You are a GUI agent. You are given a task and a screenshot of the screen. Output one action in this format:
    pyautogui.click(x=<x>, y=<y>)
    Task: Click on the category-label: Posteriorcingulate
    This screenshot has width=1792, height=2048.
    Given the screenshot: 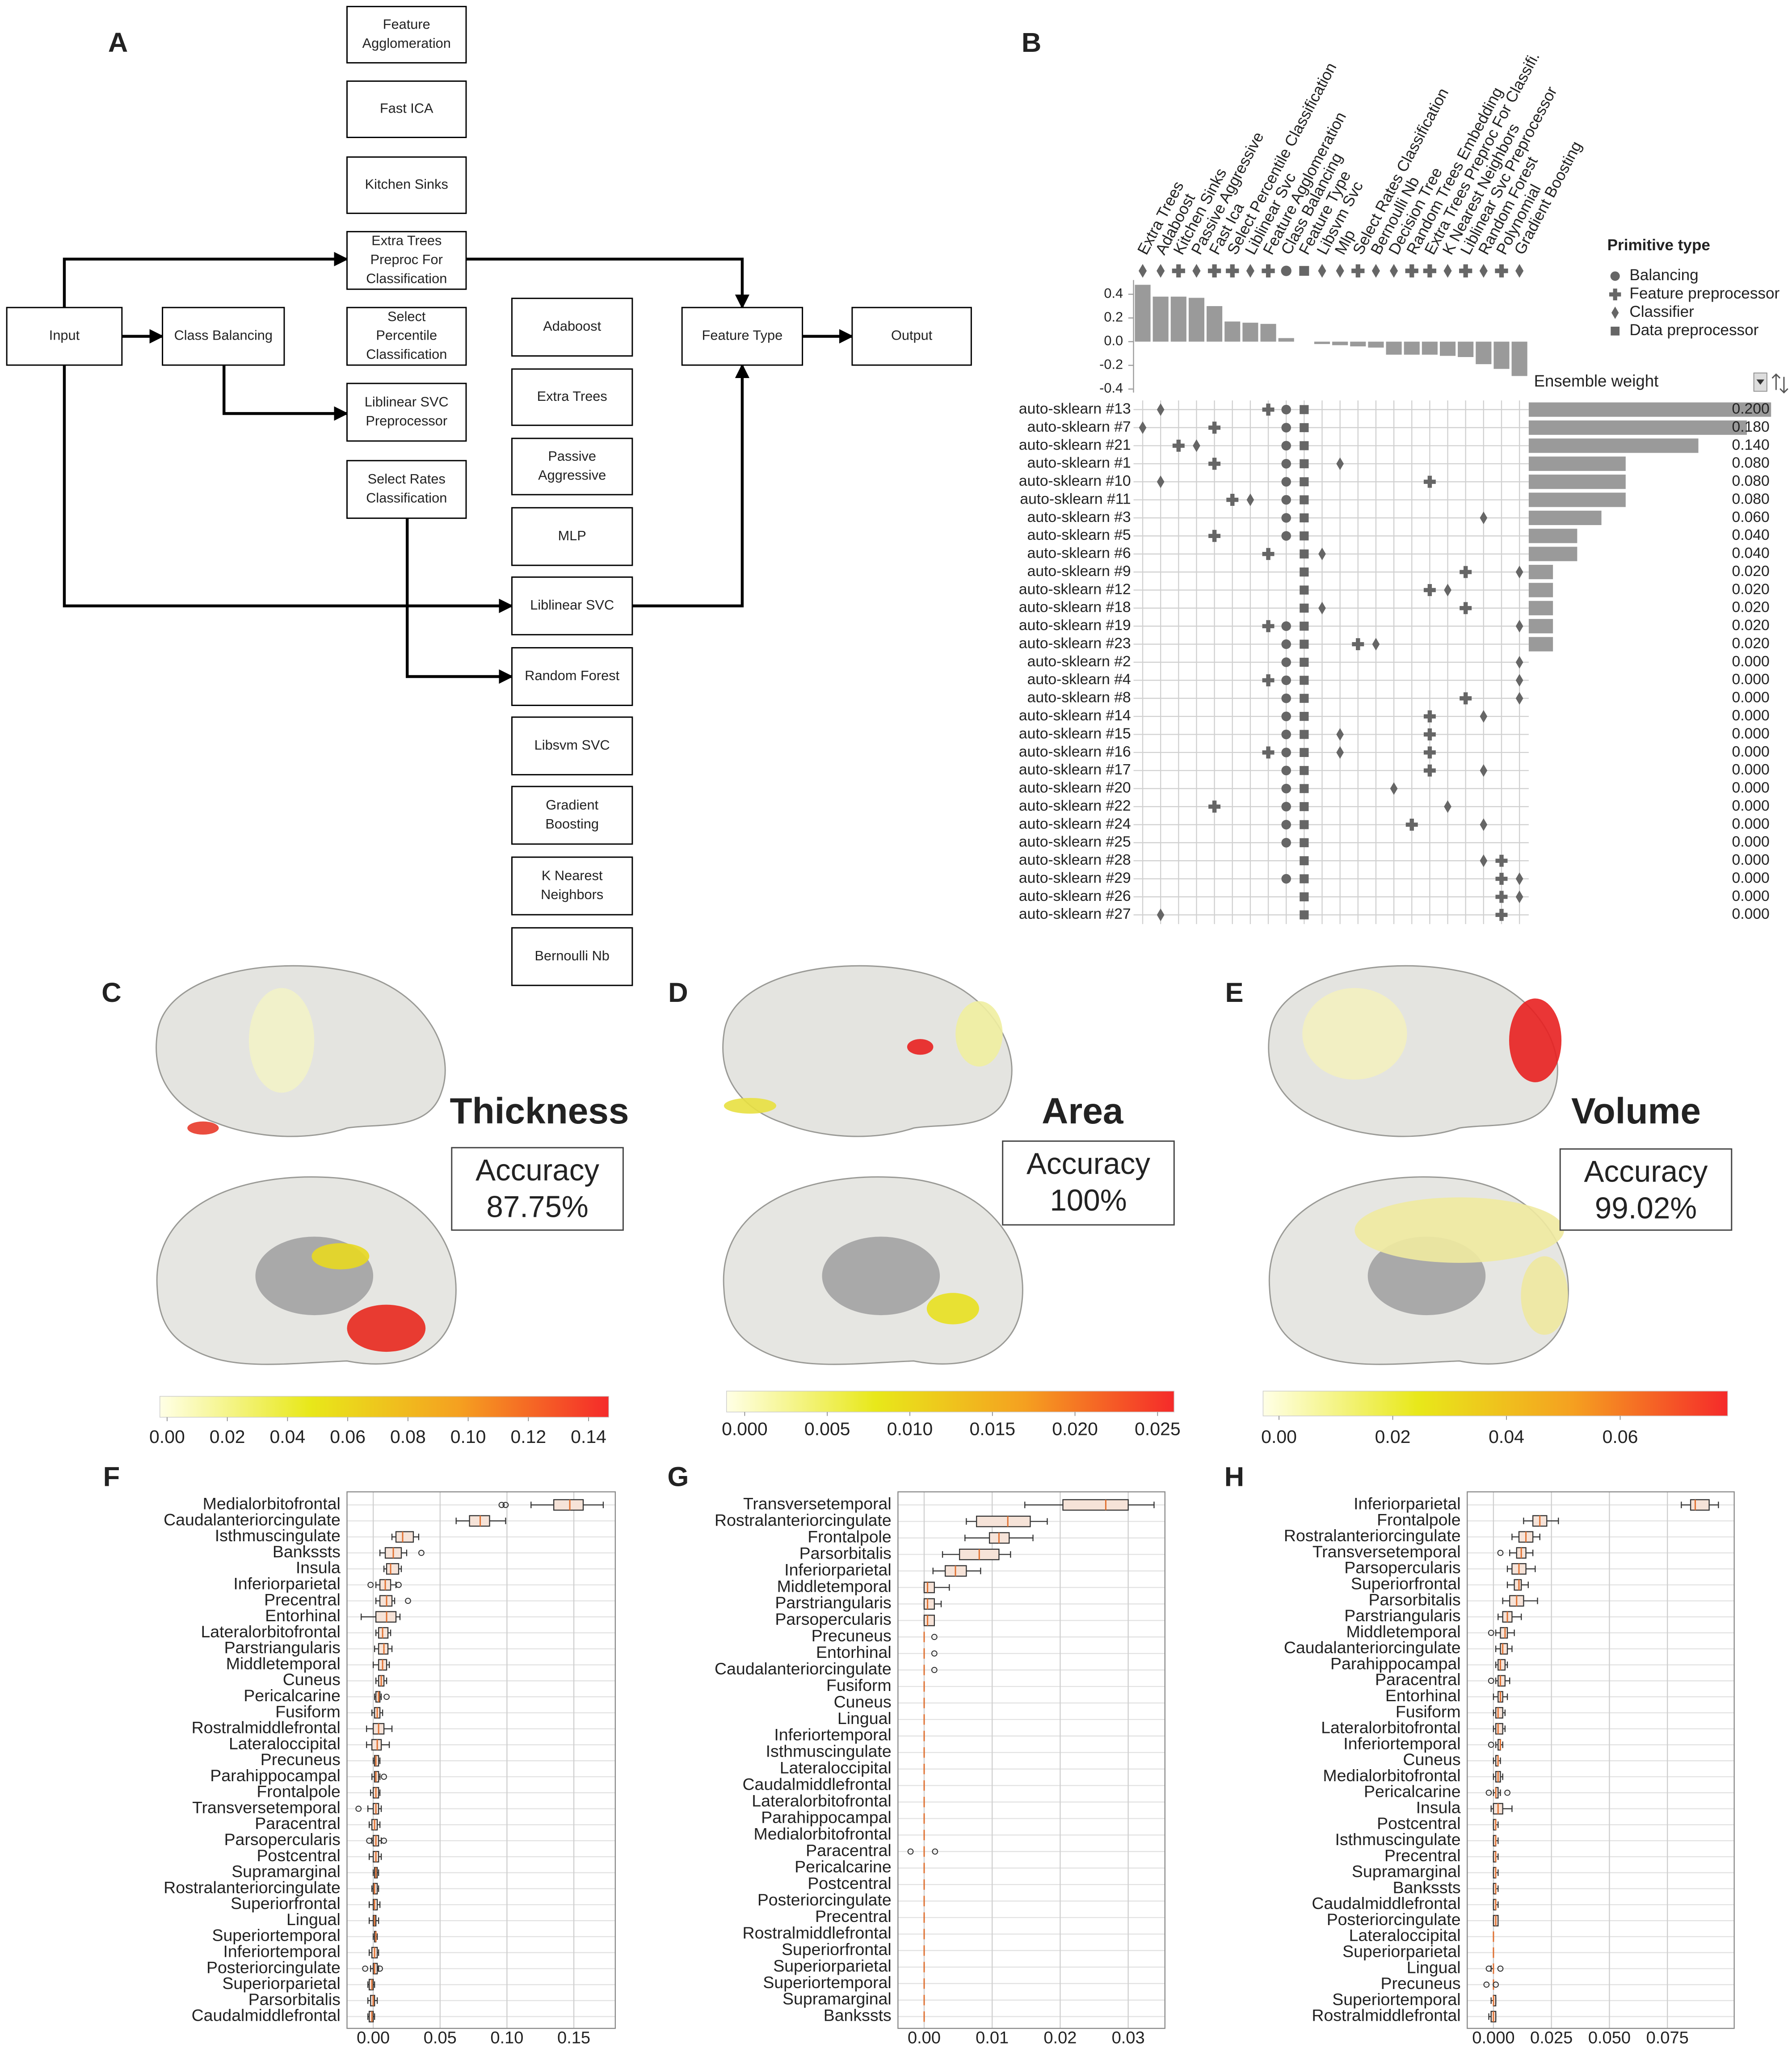 What is the action you would take?
    pyautogui.click(x=273, y=1967)
    